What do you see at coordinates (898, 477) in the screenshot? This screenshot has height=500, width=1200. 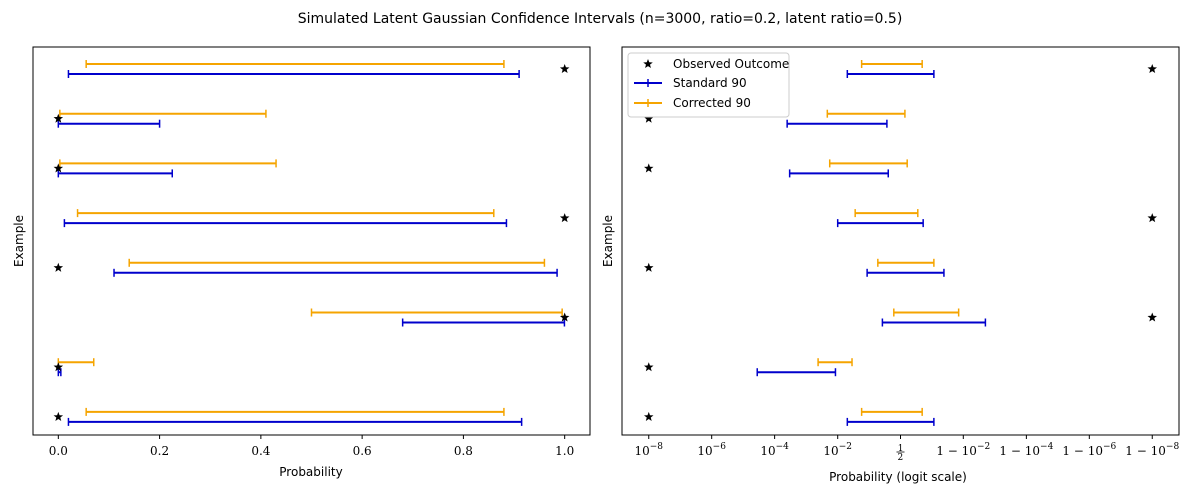 I see `right-x-axis-label: Probability (logit scale)` at bounding box center [898, 477].